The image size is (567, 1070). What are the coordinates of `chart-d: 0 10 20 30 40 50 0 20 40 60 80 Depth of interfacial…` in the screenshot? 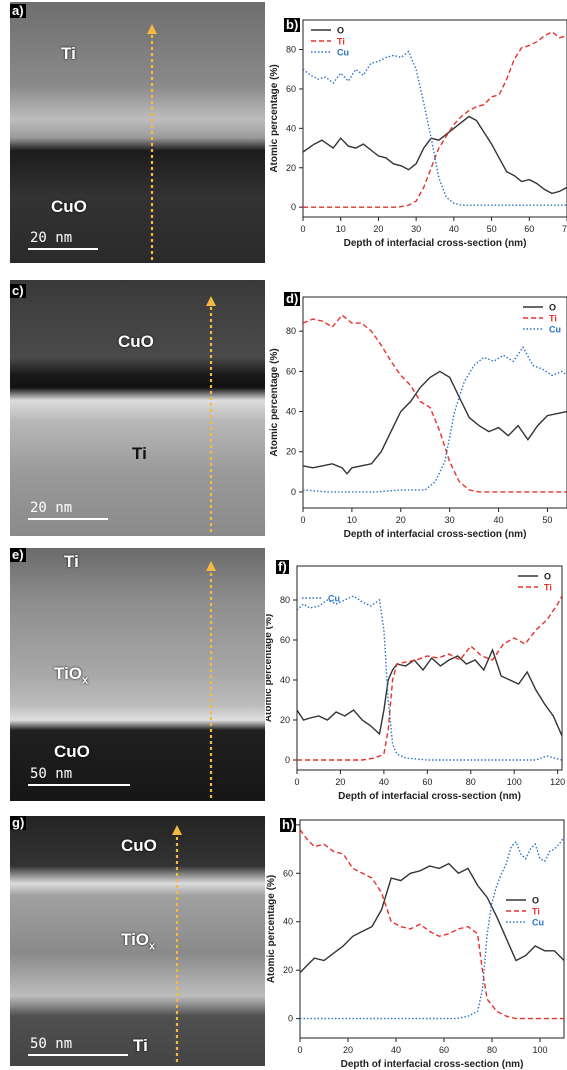 It's located at (416, 410).